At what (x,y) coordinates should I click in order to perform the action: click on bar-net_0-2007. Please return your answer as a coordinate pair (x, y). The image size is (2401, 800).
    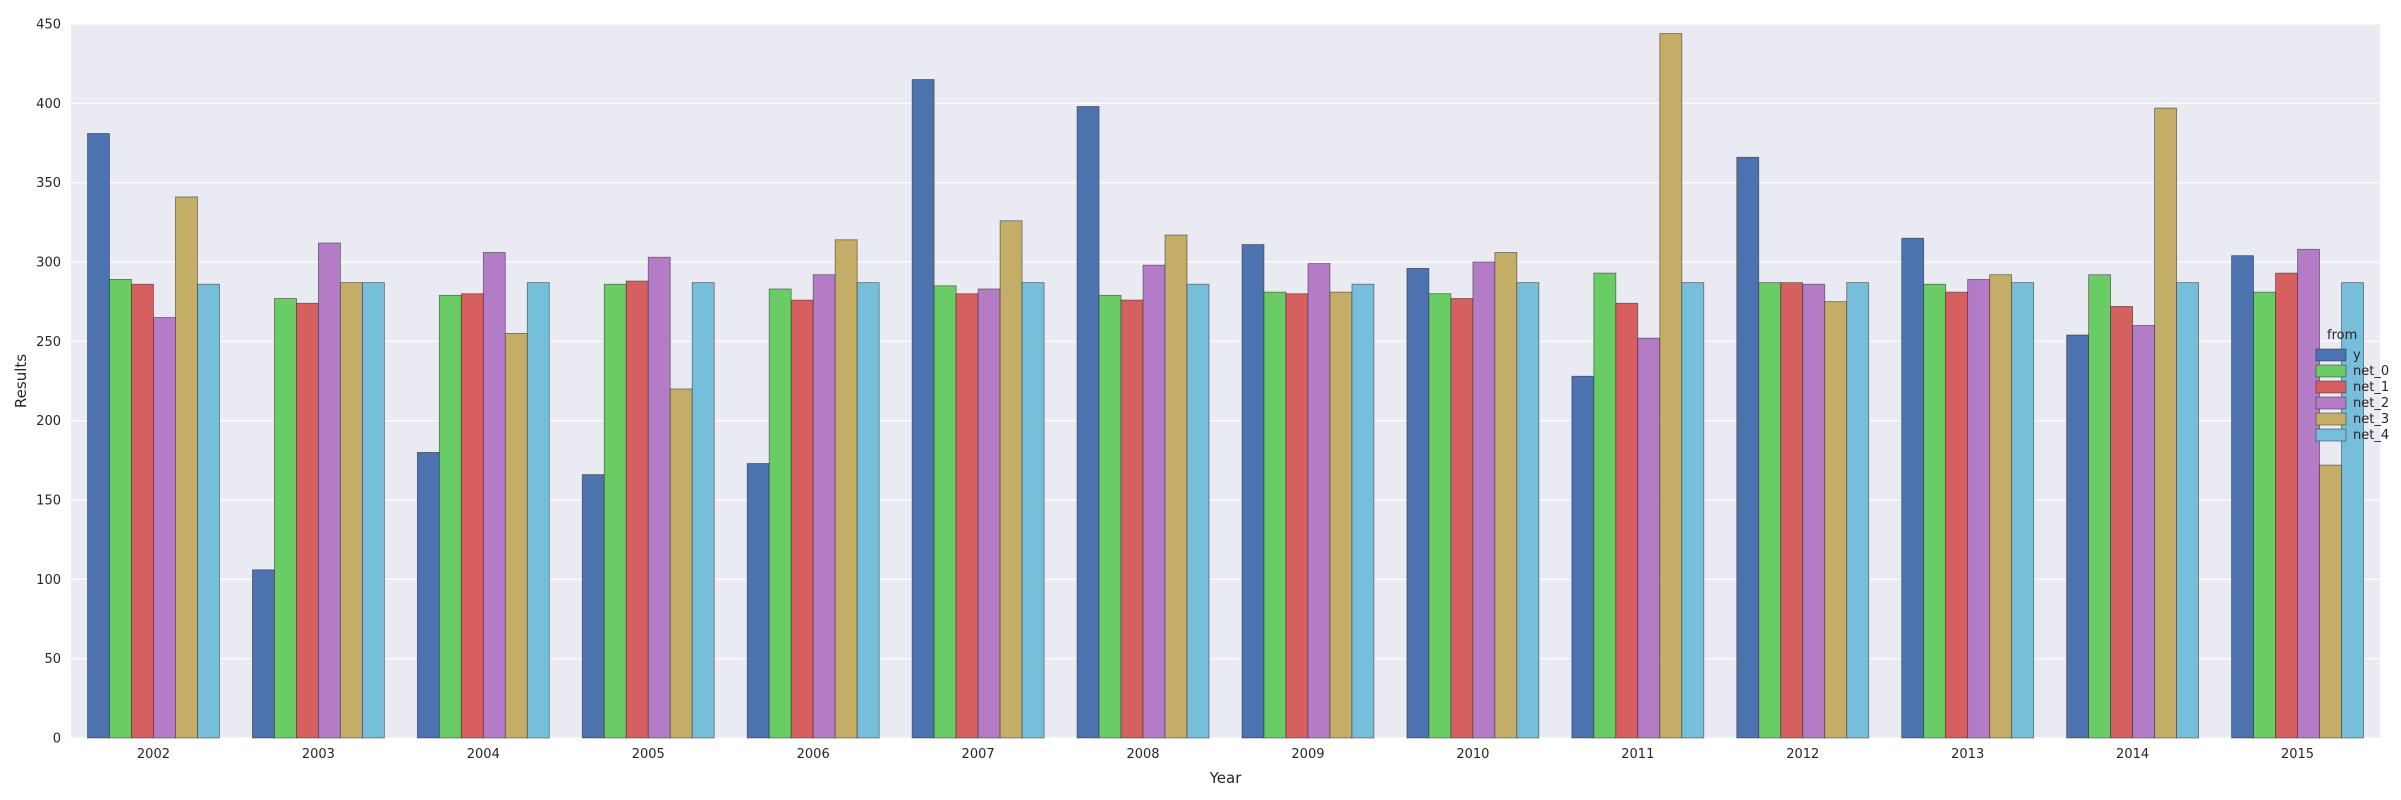
    Looking at the image, I should click on (945, 512).